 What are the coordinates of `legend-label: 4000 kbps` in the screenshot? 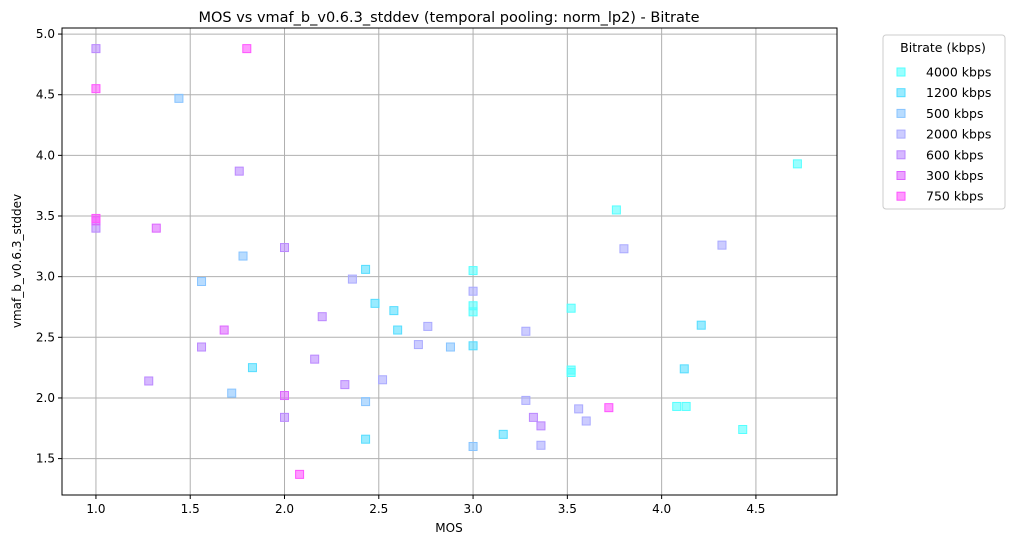 It's located at (958, 72).